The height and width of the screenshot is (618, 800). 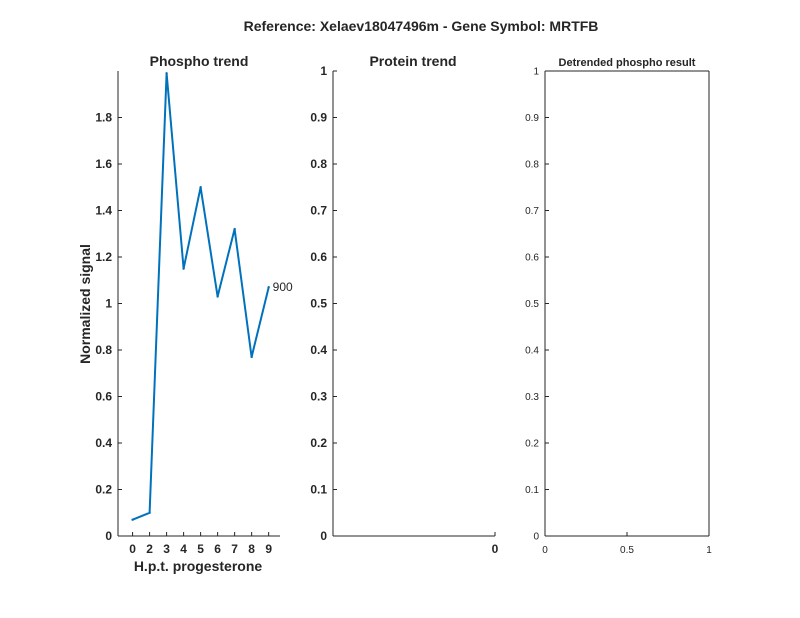 What do you see at coordinates (85, 304) in the screenshot?
I see `phospho-y-axis-label: Normalized signal` at bounding box center [85, 304].